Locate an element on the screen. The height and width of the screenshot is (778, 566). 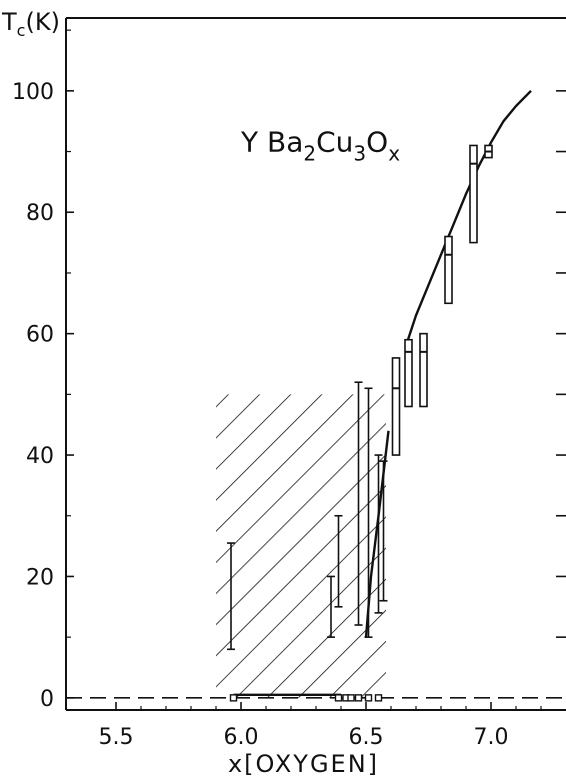
y-axis-title-unit: (K) is located at coordinates (42, 22).